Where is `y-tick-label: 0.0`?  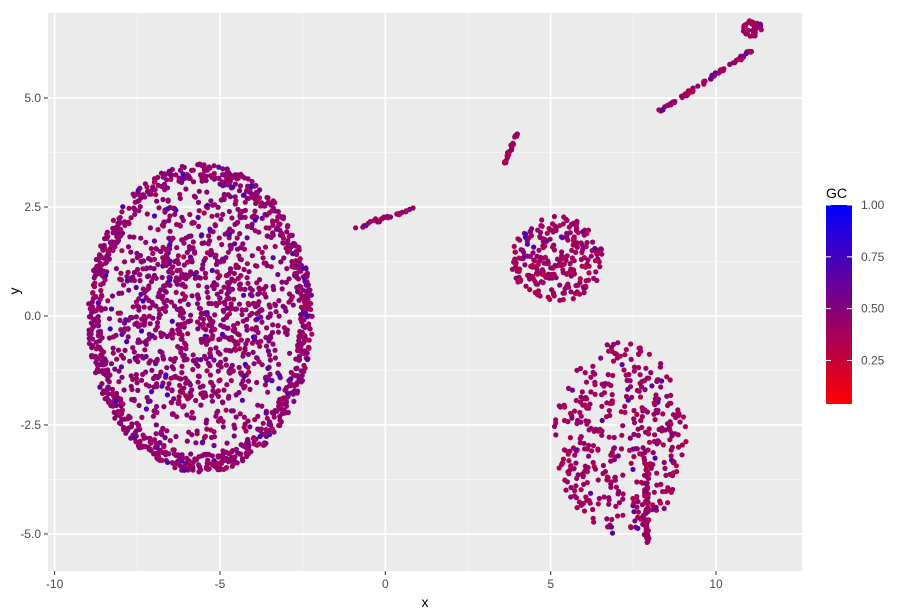 y-tick-label: 0.0 is located at coordinates (32, 316).